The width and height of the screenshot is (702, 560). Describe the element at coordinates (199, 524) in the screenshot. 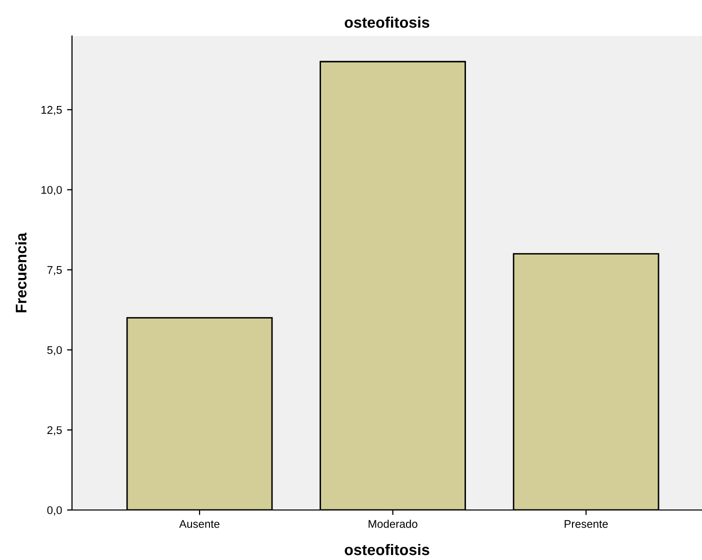

I see `x-tick-label: Ausente` at that location.